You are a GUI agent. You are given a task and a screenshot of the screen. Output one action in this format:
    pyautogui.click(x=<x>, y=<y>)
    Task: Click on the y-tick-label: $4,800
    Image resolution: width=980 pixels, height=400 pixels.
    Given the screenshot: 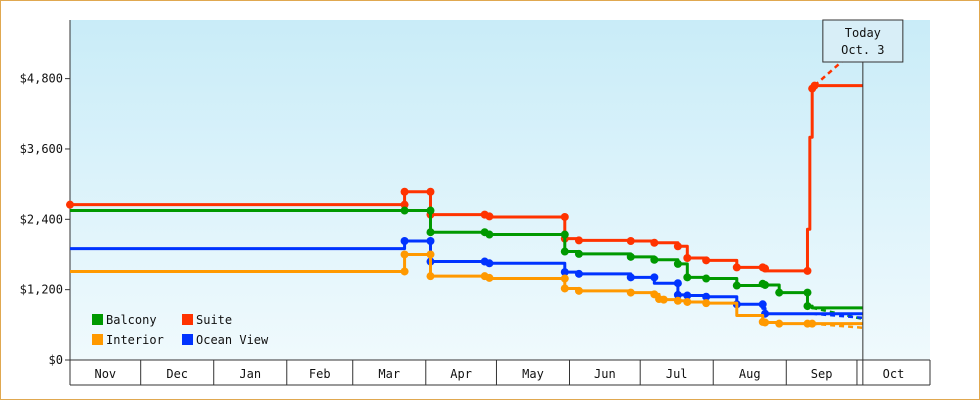 What is the action you would take?
    pyautogui.click(x=41, y=79)
    